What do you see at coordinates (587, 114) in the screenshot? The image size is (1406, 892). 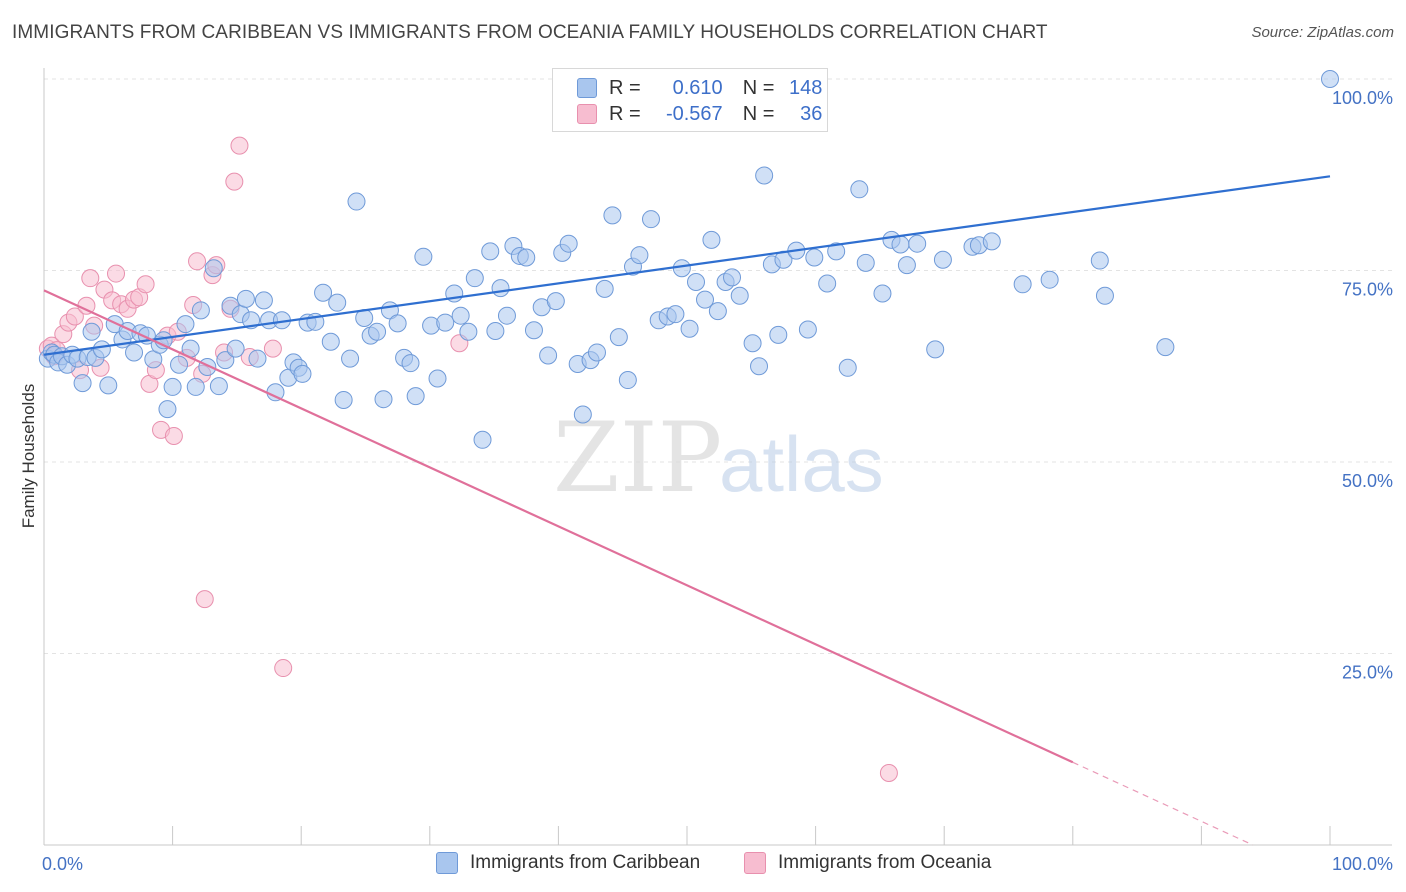 I see `legend-swatch-oceania` at bounding box center [587, 114].